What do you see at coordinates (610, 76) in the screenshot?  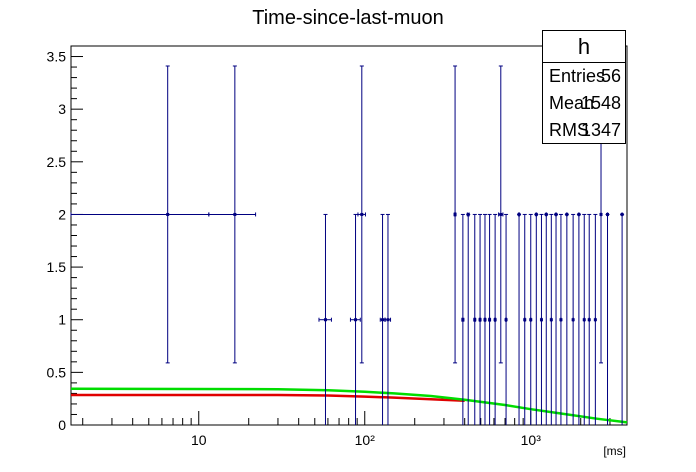 I see `stats-value-entries: 56` at bounding box center [610, 76].